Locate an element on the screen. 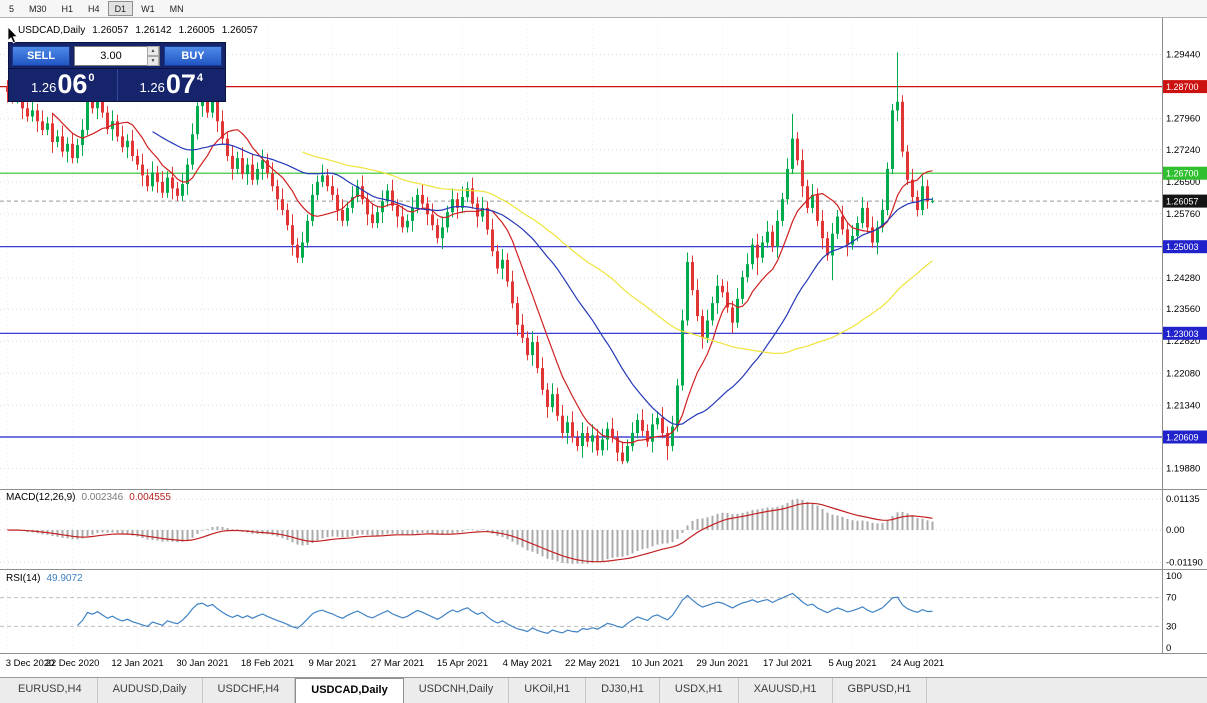 This screenshot has width=1207, height=703. volume-increase-button: ▲ is located at coordinates (153, 51).